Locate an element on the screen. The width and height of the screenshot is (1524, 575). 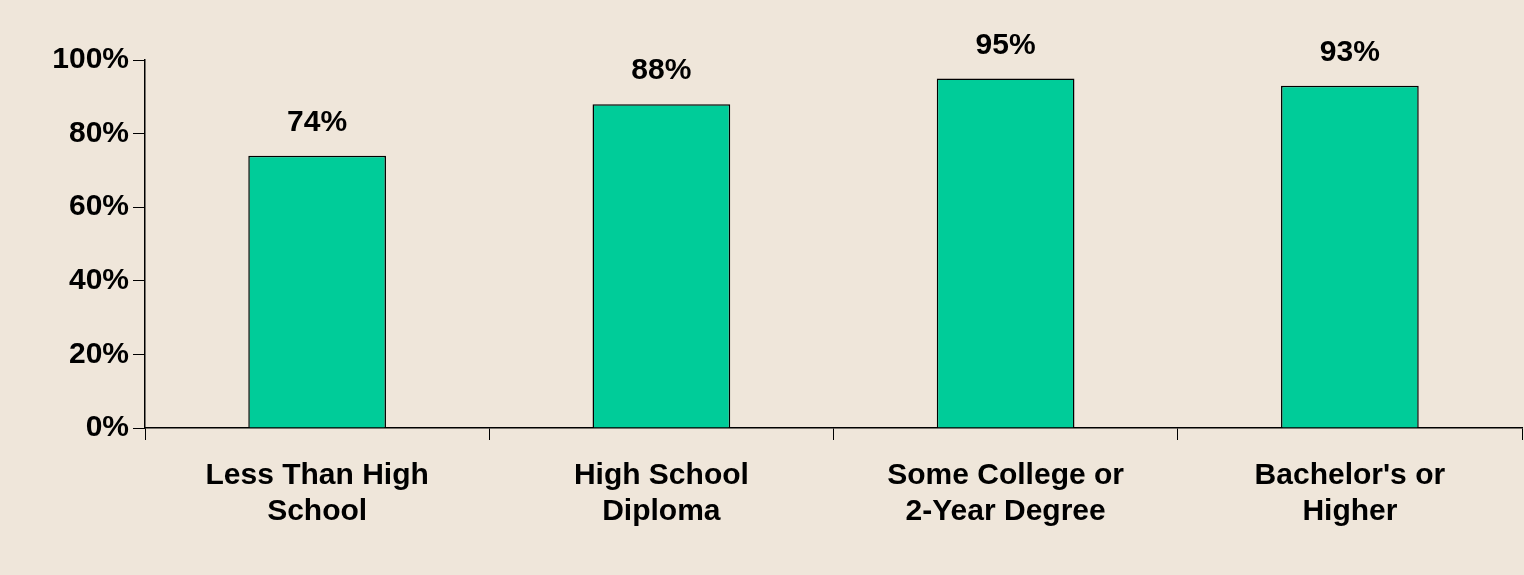
data-label: 95% is located at coordinates (1005, 43).